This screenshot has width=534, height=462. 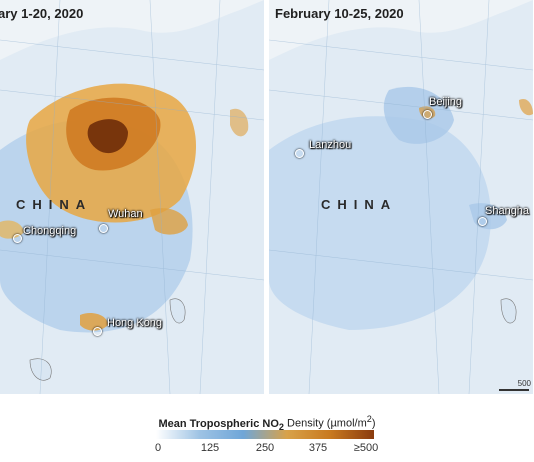 What do you see at coordinates (135, 323) in the screenshot?
I see `city-label-hong-kong: Hong Kong` at bounding box center [135, 323].